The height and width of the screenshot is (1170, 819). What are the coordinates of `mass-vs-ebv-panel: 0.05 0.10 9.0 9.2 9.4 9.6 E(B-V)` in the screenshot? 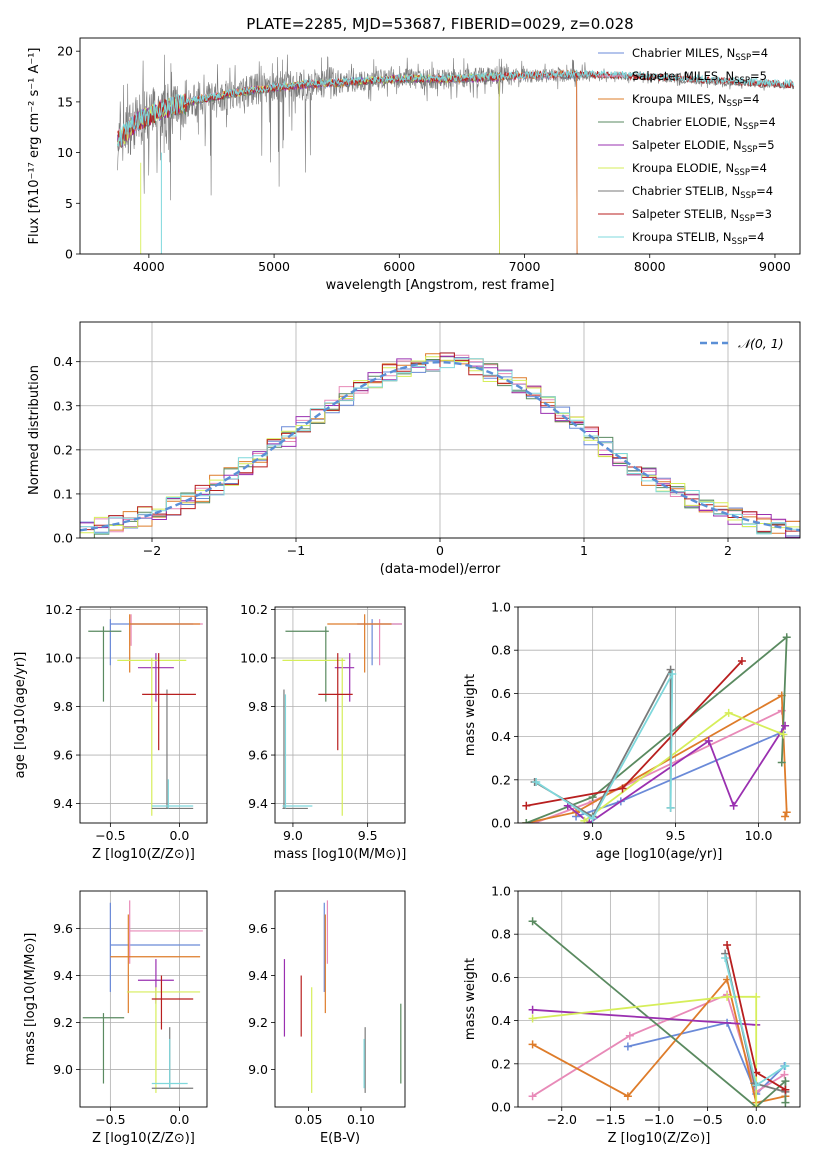 It's located at (327, 1018).